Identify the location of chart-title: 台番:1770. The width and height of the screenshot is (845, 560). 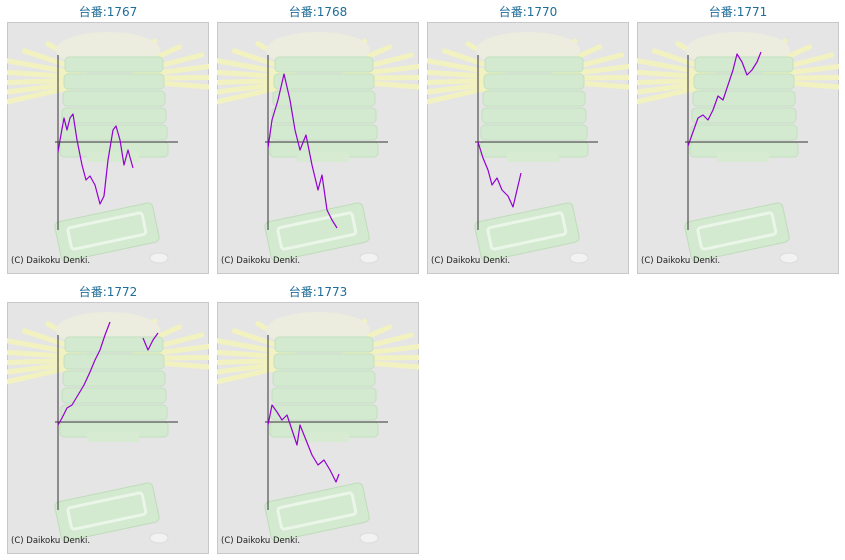
(528, 11).